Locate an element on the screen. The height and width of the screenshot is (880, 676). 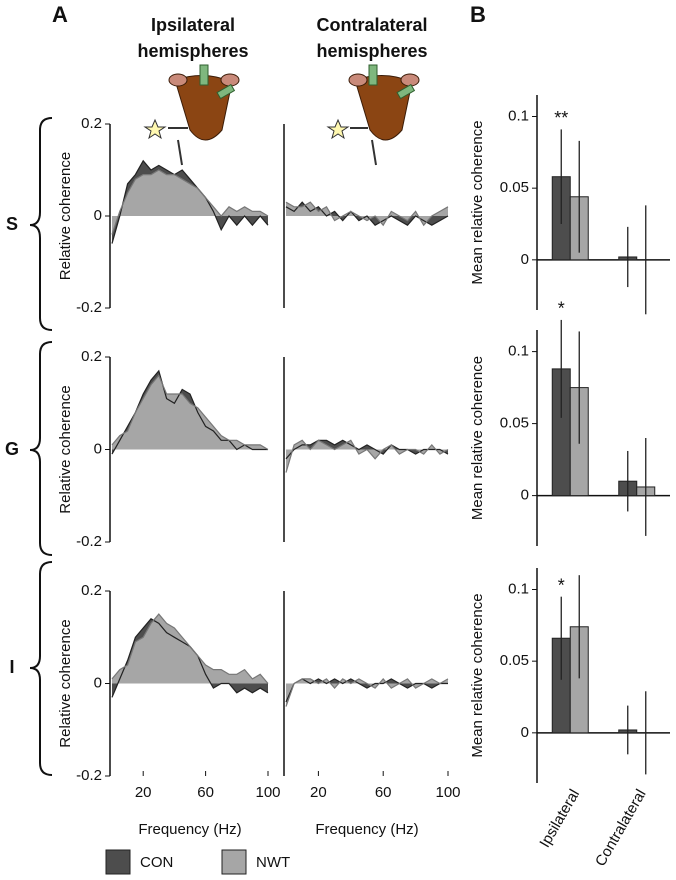
column-title: Ipsilateral is located at coordinates (193, 25).